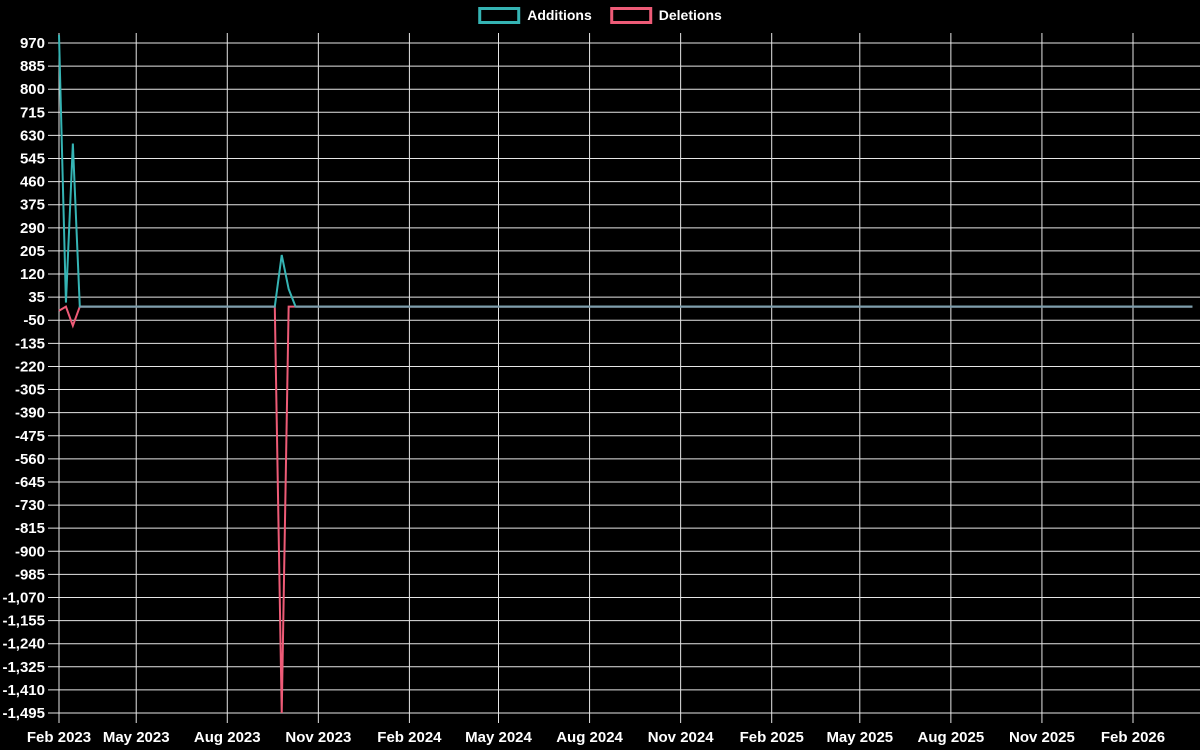 The width and height of the screenshot is (1200, 750). What do you see at coordinates (630, 15) in the screenshot?
I see `deletions-swatch-icon` at bounding box center [630, 15].